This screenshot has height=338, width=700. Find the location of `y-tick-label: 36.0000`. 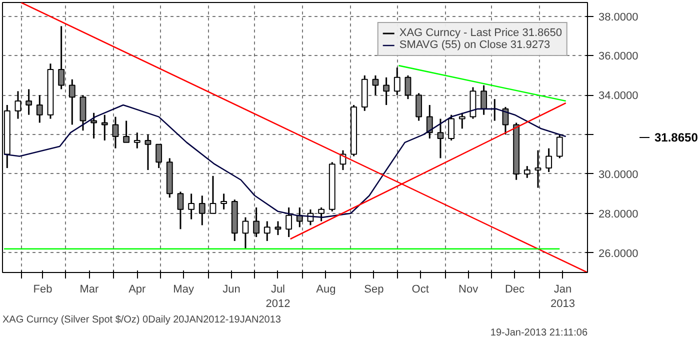

y-tick-label: 36.0000 is located at coordinates (618, 56).